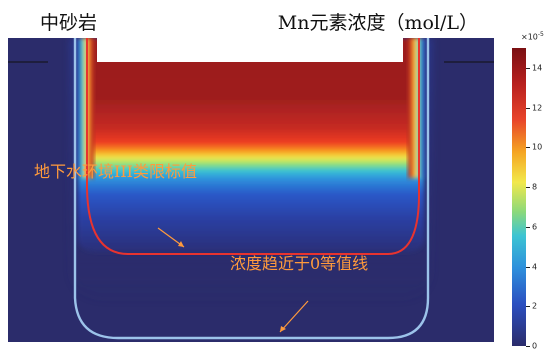  What do you see at coordinates (535, 346) in the screenshot?
I see `colorbar-tick-label: 0` at bounding box center [535, 346].